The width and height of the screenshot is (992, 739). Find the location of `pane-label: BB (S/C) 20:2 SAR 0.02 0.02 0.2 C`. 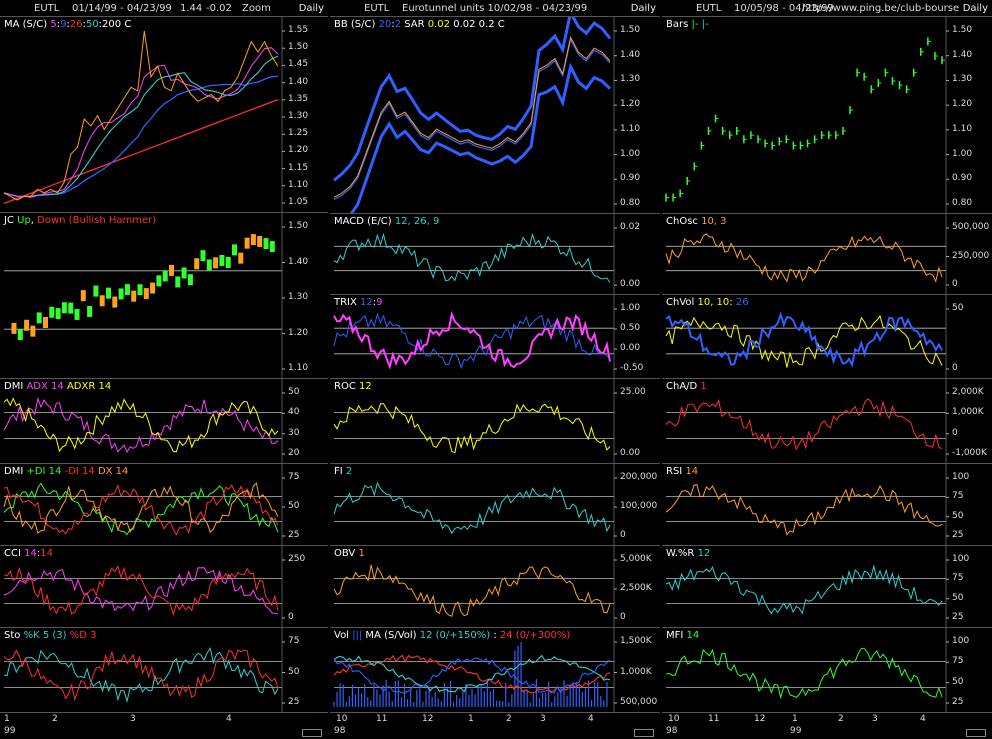

pane-label: BB (S/C) 20:2 SAR 0.02 0.02 0.2 C is located at coordinates (419, 24).